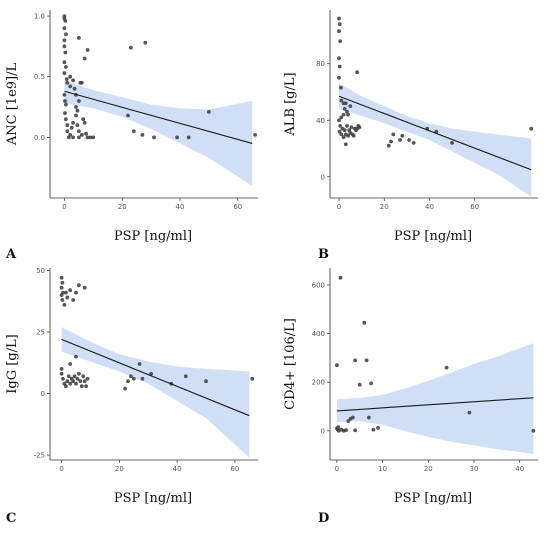 The height and width of the screenshot is (533, 550). I want to click on x-axis-label: PSP [ng/ml], so click(433, 498).